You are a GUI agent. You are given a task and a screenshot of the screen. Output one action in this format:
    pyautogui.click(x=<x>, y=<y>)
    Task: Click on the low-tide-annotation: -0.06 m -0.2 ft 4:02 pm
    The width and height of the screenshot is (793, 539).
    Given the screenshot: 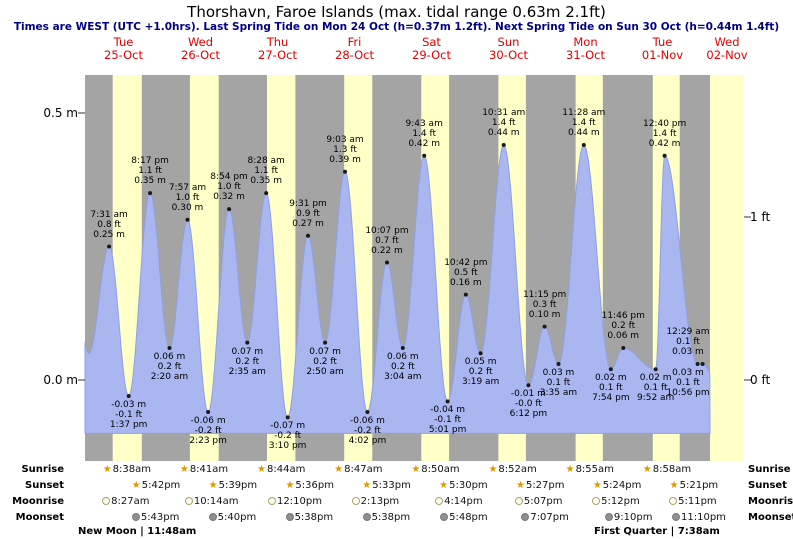 What is the action you would take?
    pyautogui.click(x=367, y=431)
    